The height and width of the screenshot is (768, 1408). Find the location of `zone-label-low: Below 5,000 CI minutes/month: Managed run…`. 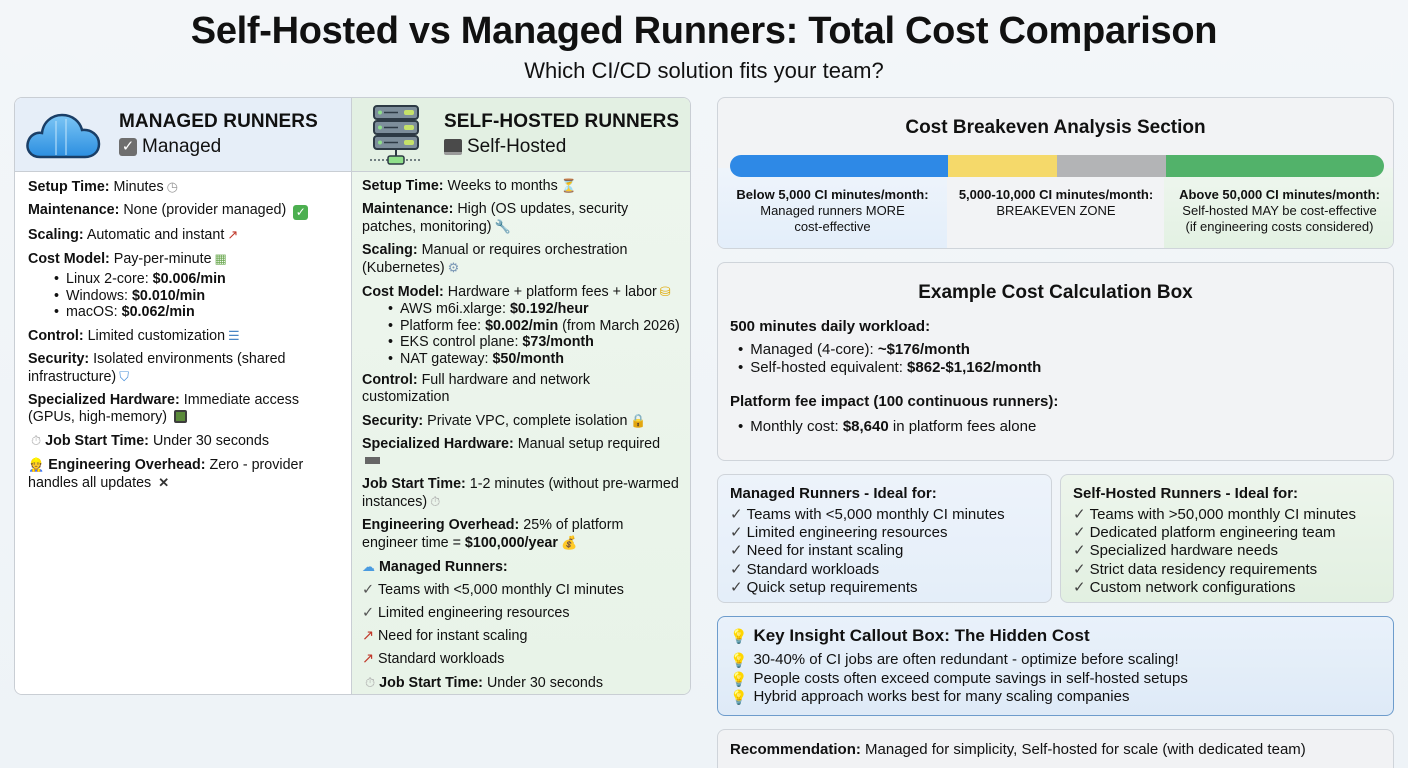

zone-label-low: Below 5,000 CI minutes/month: Managed run… is located at coordinates (832, 210).